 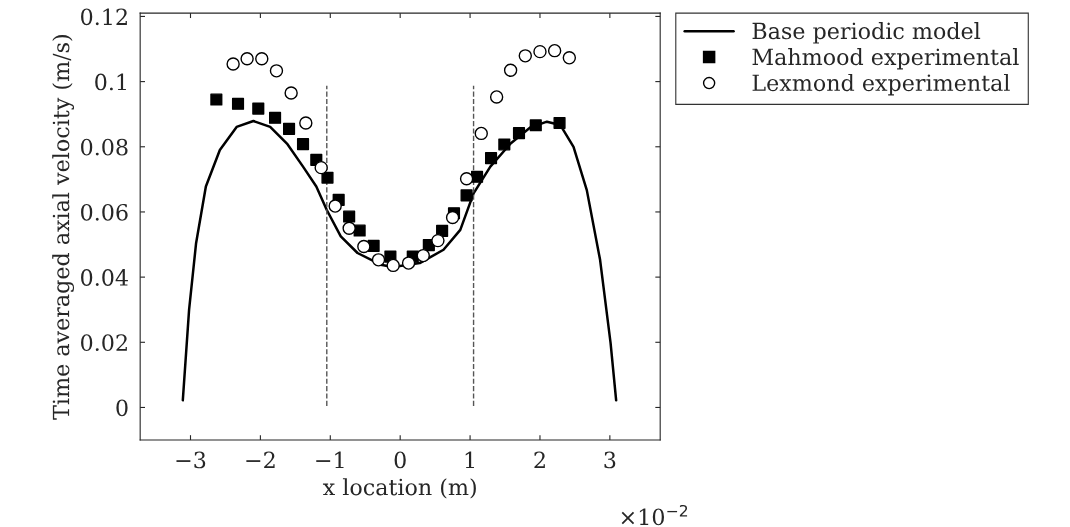 What do you see at coordinates (104, 212) in the screenshot?
I see `y-tick-label: 0.06` at bounding box center [104, 212].